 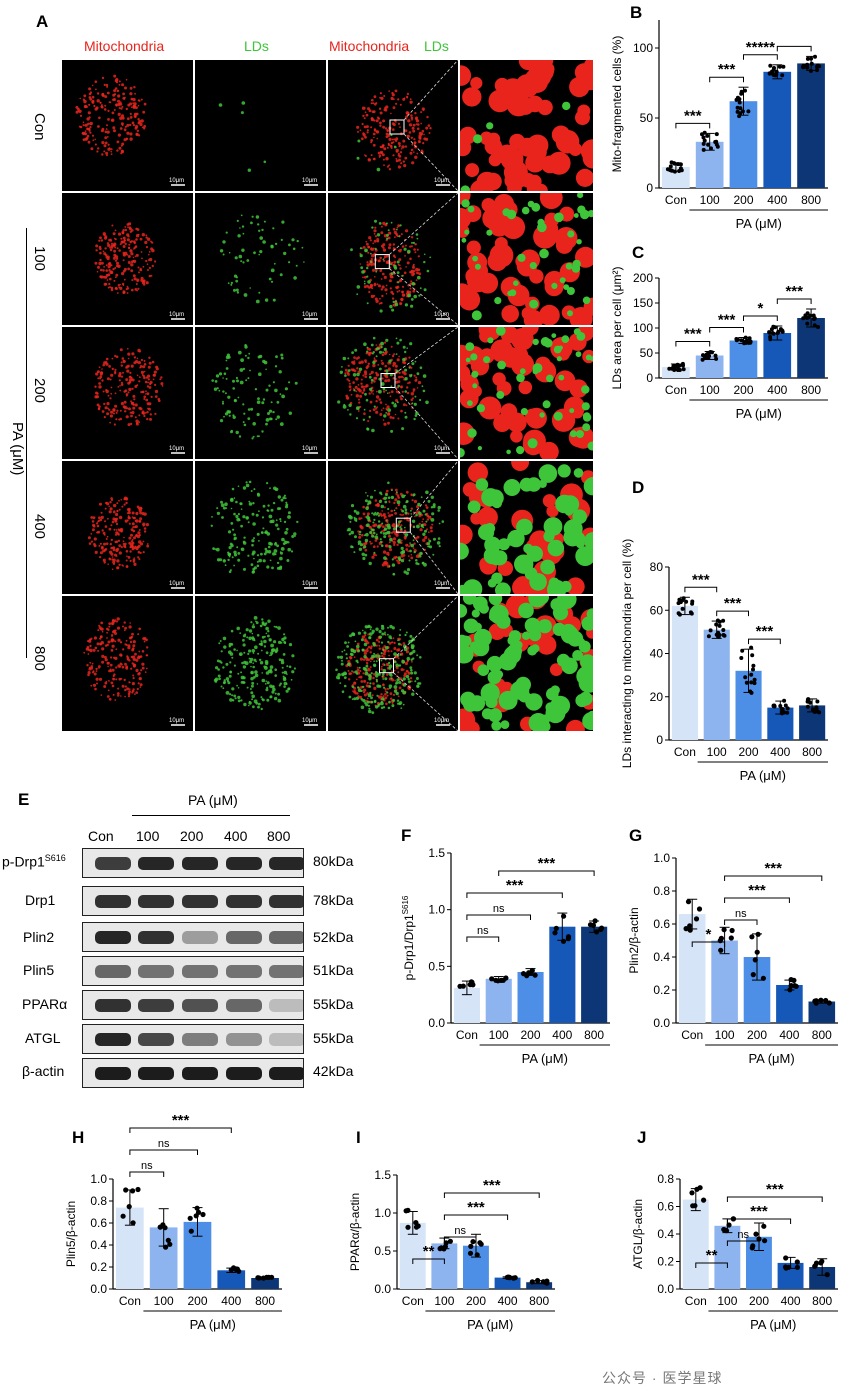 I want to click on micrograph-r1-c1: 10μm, so click(x=260, y=259).